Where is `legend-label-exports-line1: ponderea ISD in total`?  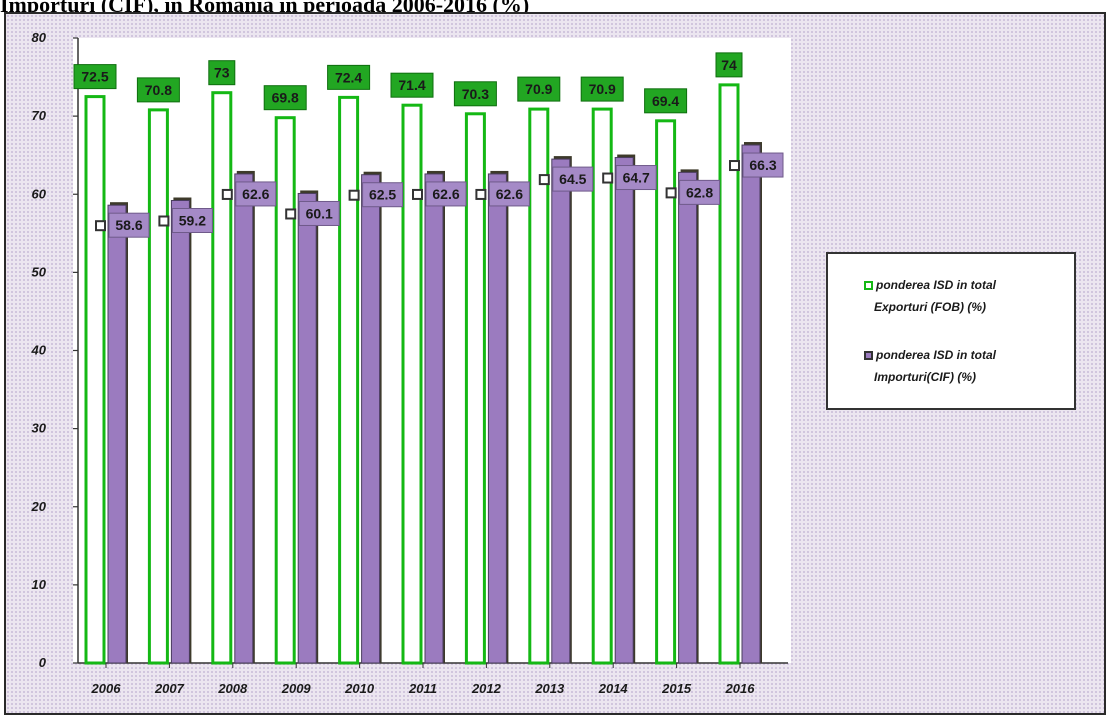 legend-label-exports-line1: ponderea ISD in total is located at coordinates (936, 285).